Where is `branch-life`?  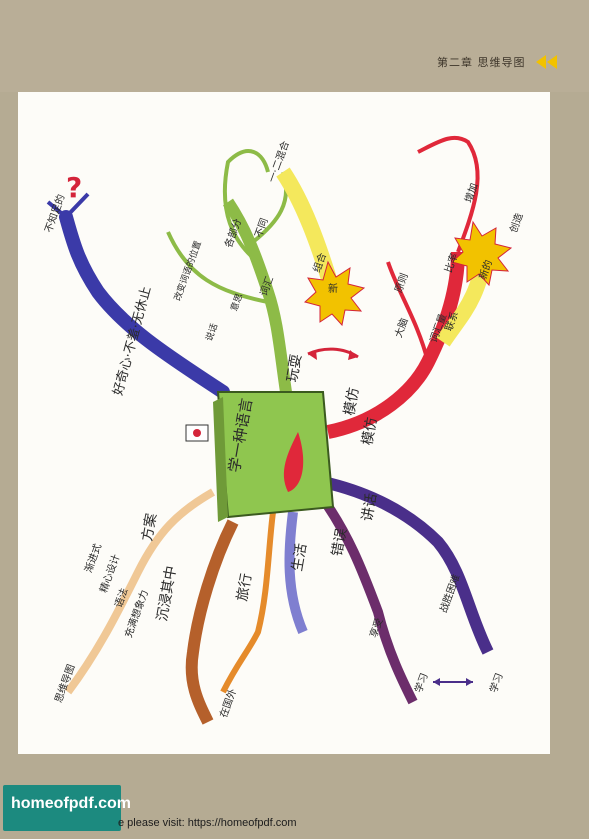 branch-life is located at coordinates (296, 572).